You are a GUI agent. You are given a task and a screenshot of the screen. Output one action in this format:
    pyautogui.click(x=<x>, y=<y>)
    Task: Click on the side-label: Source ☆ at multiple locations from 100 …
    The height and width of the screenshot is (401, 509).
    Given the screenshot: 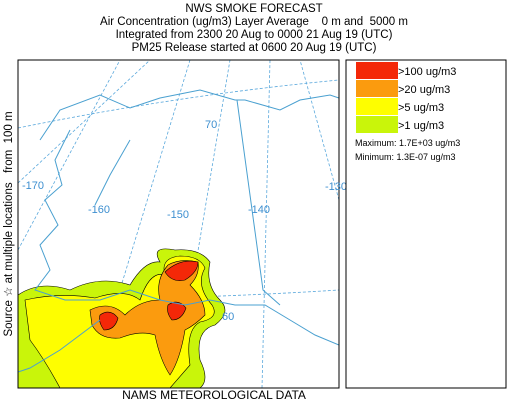 What is the action you would take?
    pyautogui.click(x=9, y=223)
    